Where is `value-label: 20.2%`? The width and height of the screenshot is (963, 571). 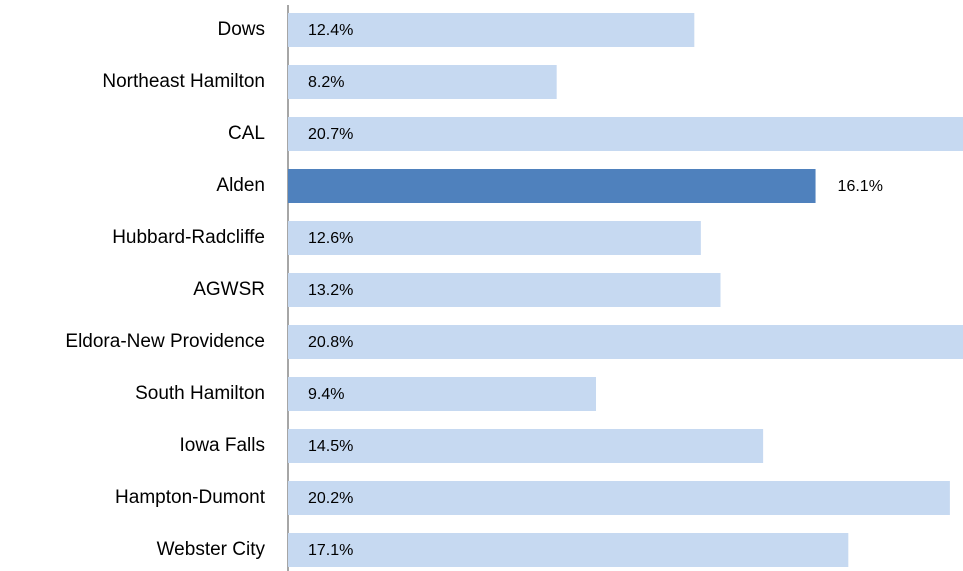 value-label: 20.2% is located at coordinates (330, 498).